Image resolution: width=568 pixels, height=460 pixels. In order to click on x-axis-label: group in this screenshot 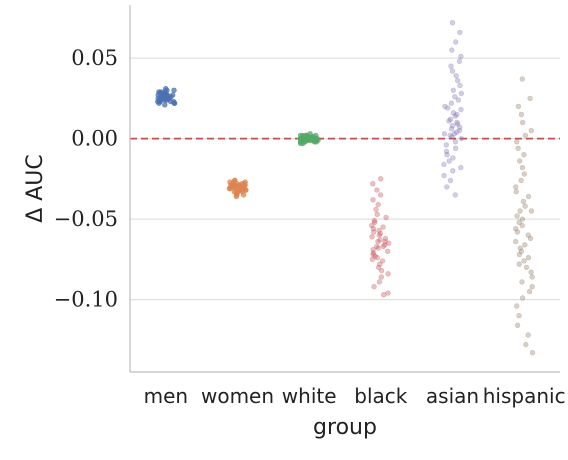, I will do `click(345, 427)`.